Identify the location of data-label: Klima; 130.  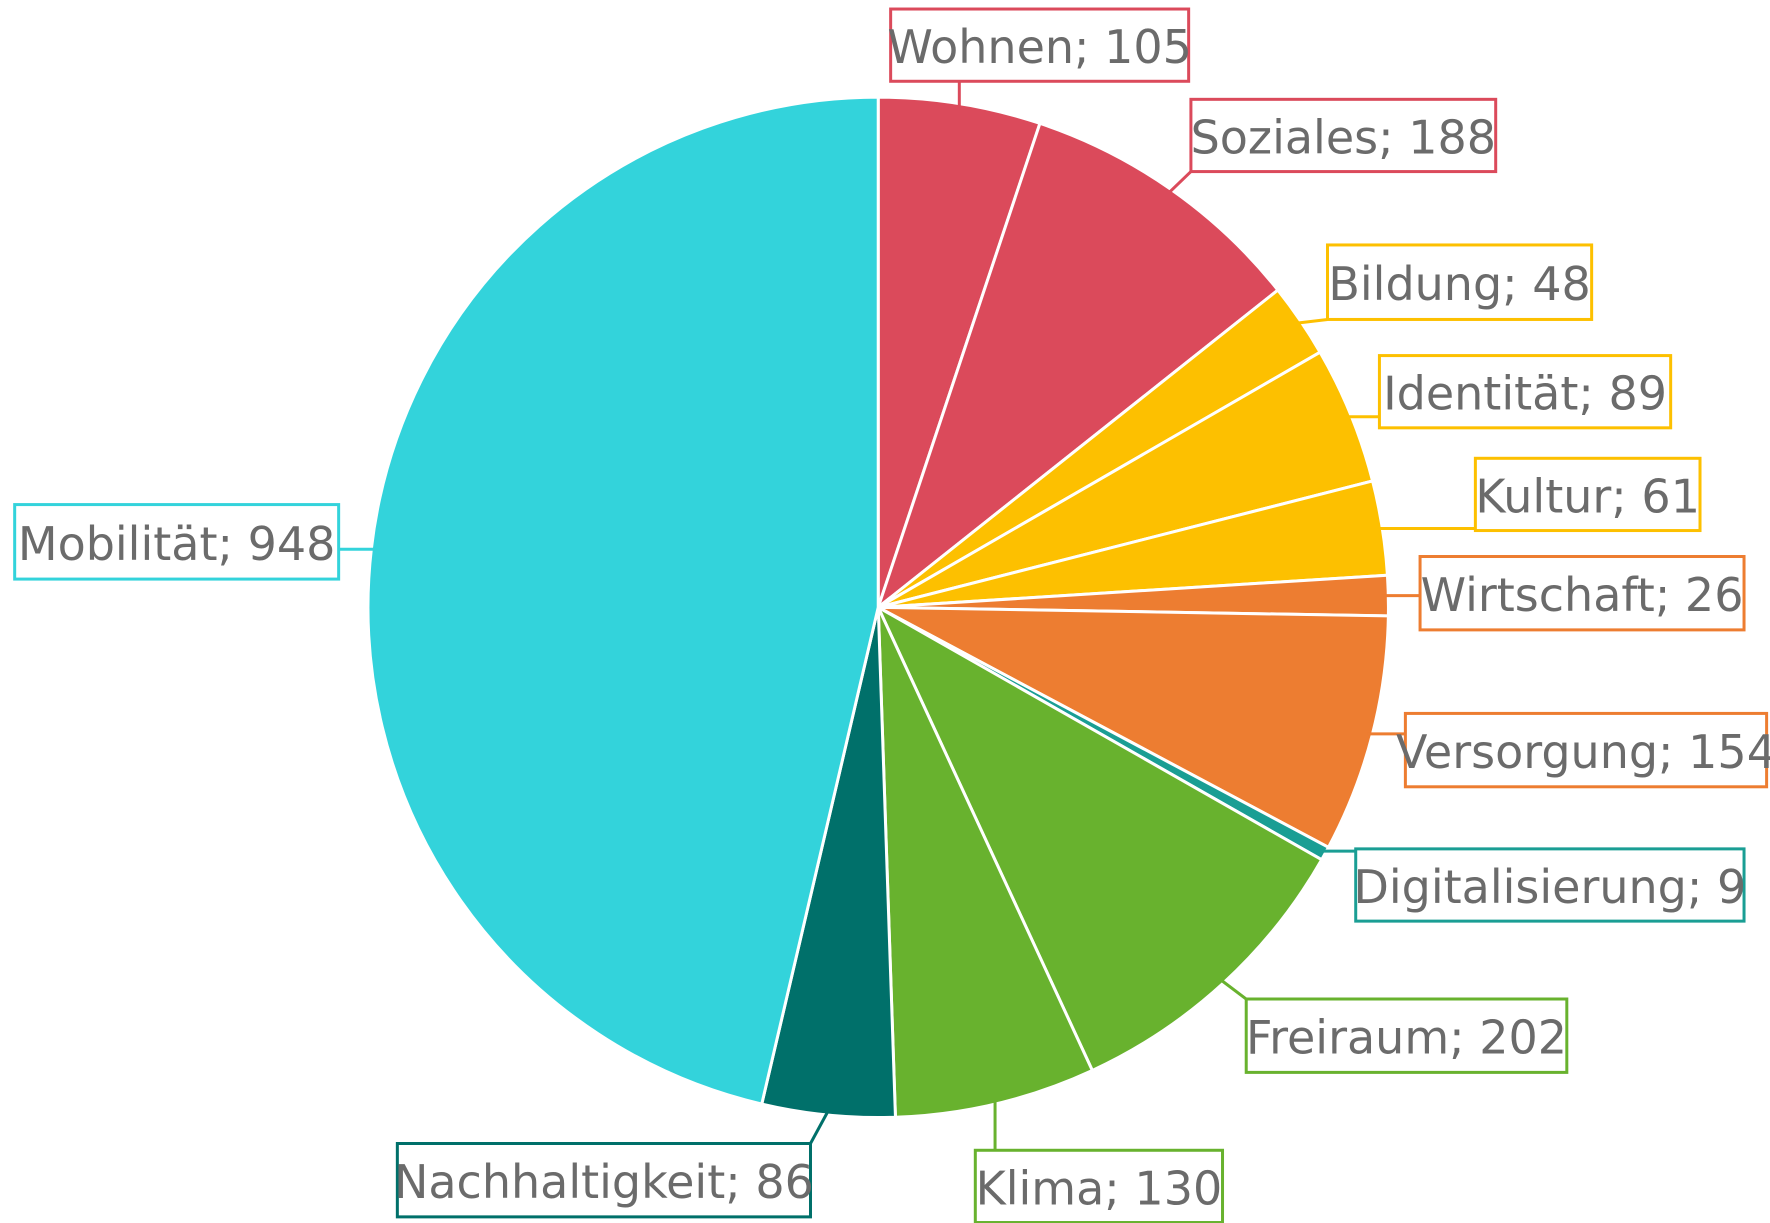
(1099, 1188).